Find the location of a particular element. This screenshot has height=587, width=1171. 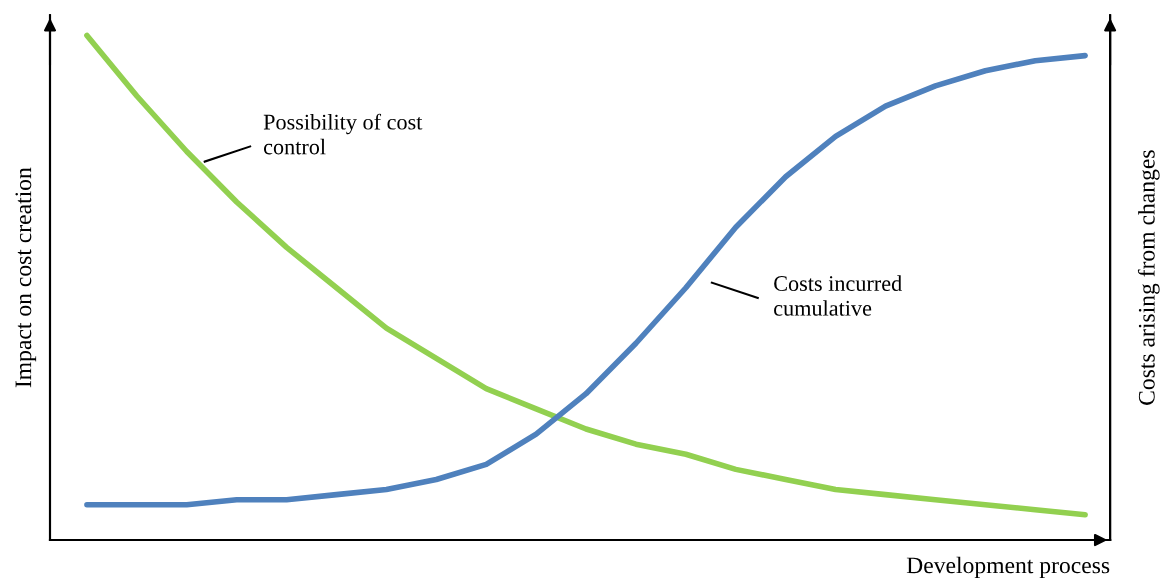

y-axis-title: Impact on cost creation is located at coordinates (26, 277).